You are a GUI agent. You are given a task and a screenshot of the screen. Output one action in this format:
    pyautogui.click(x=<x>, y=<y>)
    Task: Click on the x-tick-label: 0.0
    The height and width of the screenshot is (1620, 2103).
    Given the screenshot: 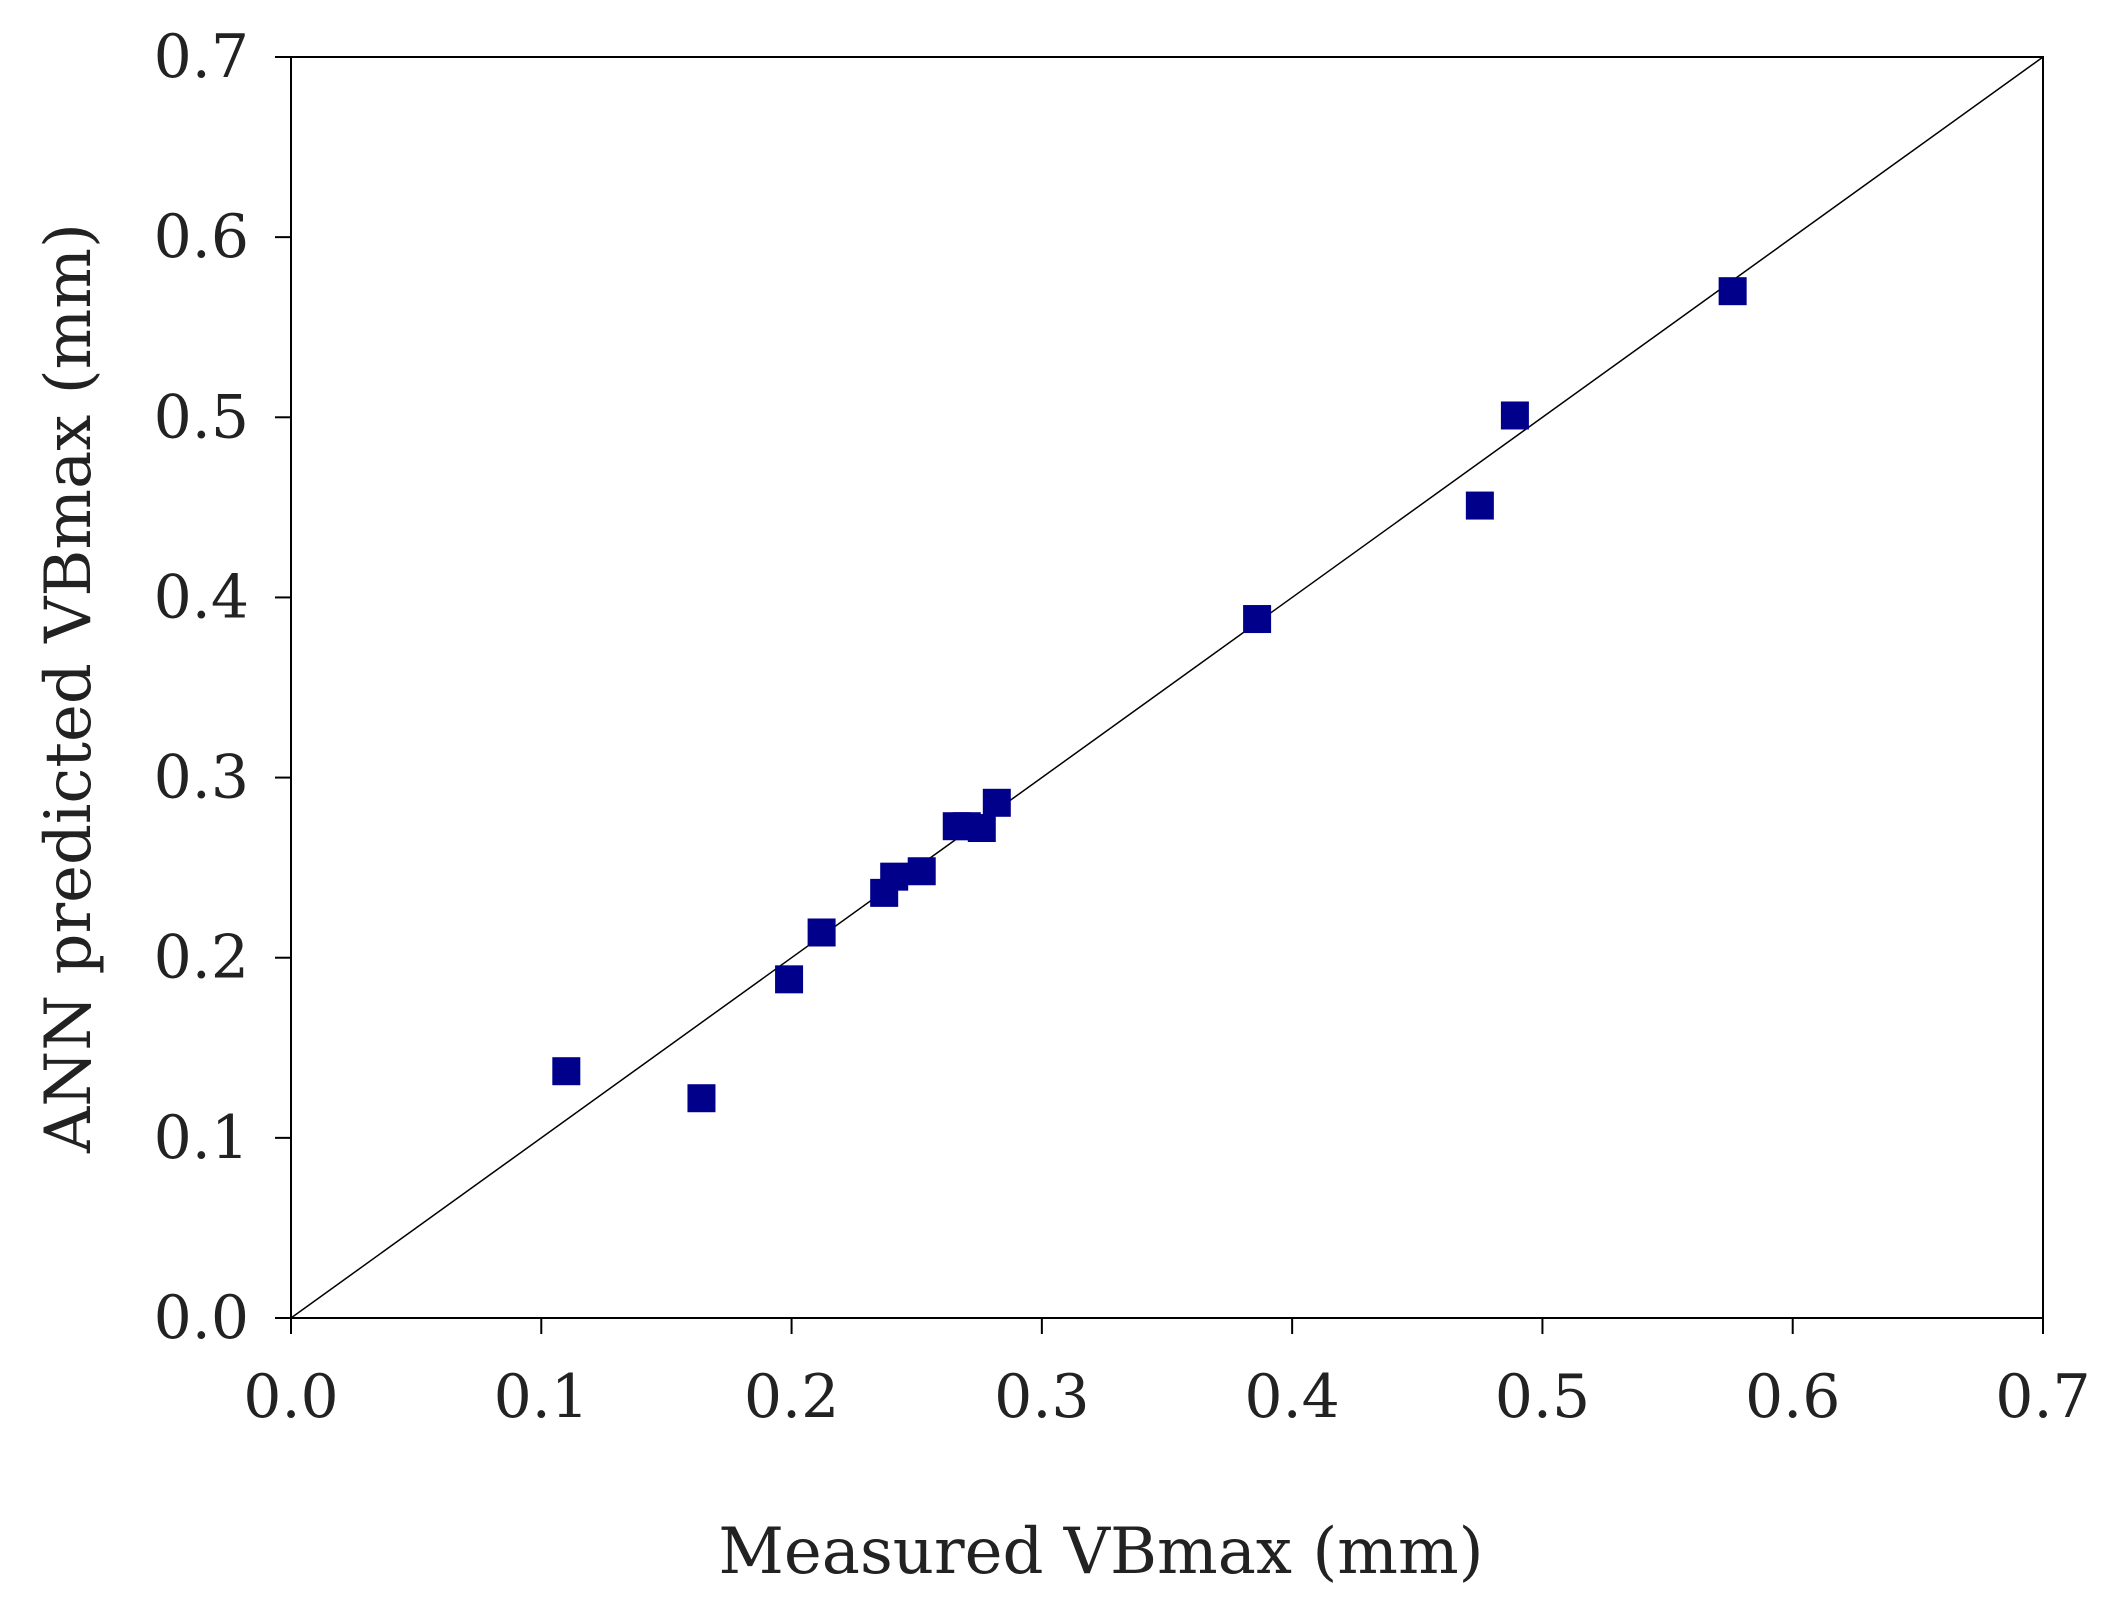 What is the action you would take?
    pyautogui.click(x=290, y=1397)
    